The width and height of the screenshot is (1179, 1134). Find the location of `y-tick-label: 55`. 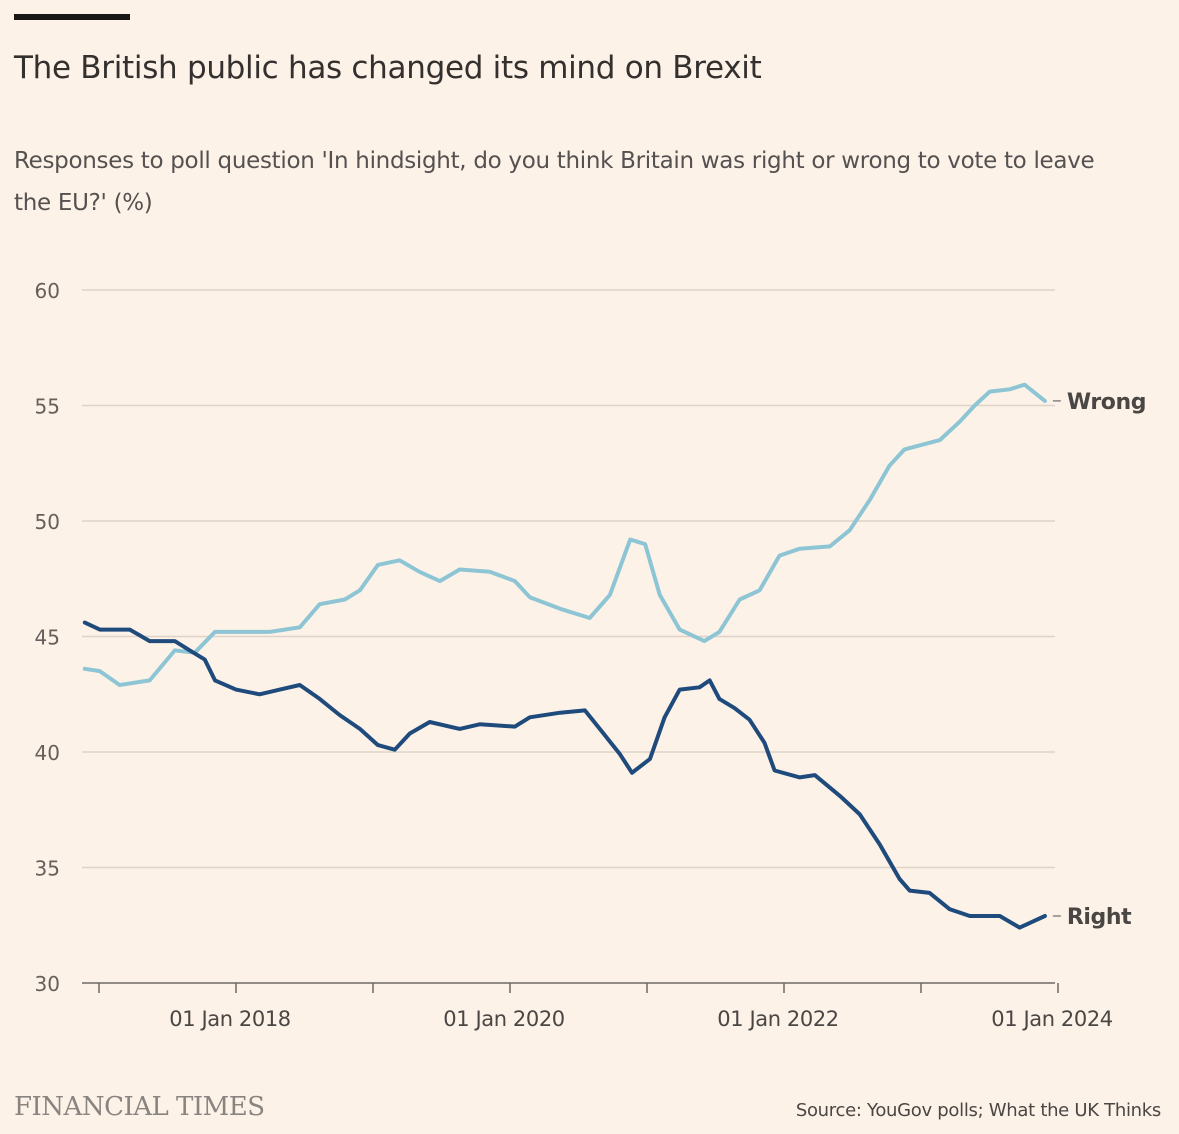

y-tick-label: 55 is located at coordinates (47, 407).